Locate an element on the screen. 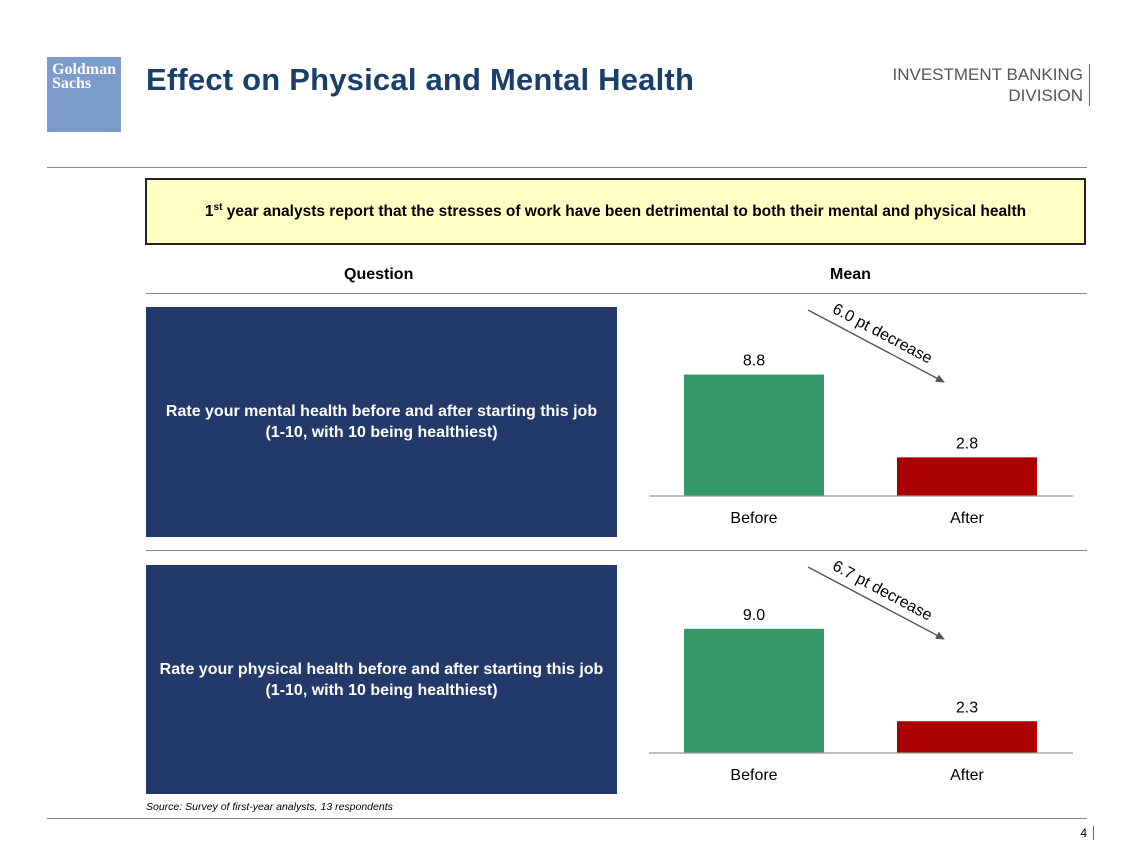 The width and height of the screenshot is (1130, 868). data-label-before: 9.0 is located at coordinates (754, 615).